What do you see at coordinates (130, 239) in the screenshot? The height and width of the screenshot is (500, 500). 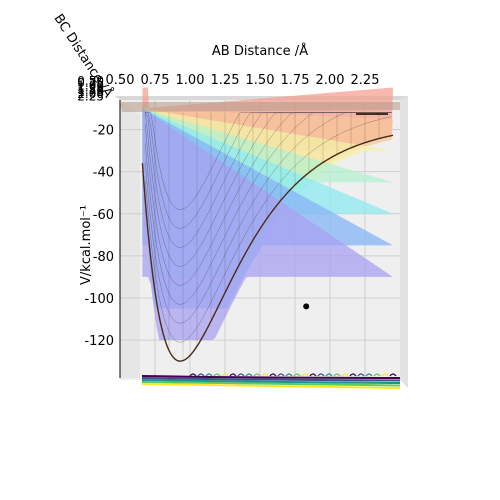 I see `left-pane` at bounding box center [130, 239].